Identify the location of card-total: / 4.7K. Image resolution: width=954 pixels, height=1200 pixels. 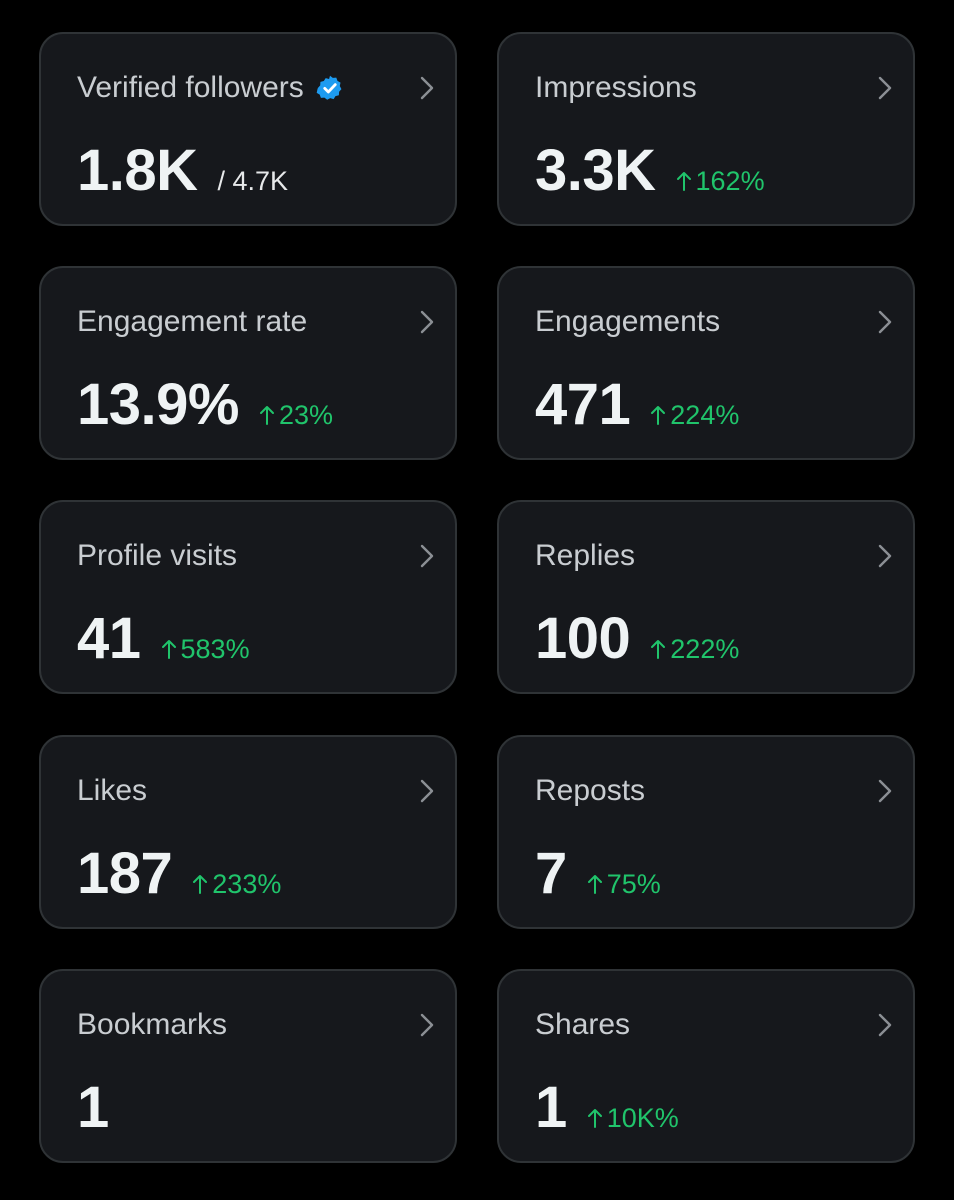
(253, 181).